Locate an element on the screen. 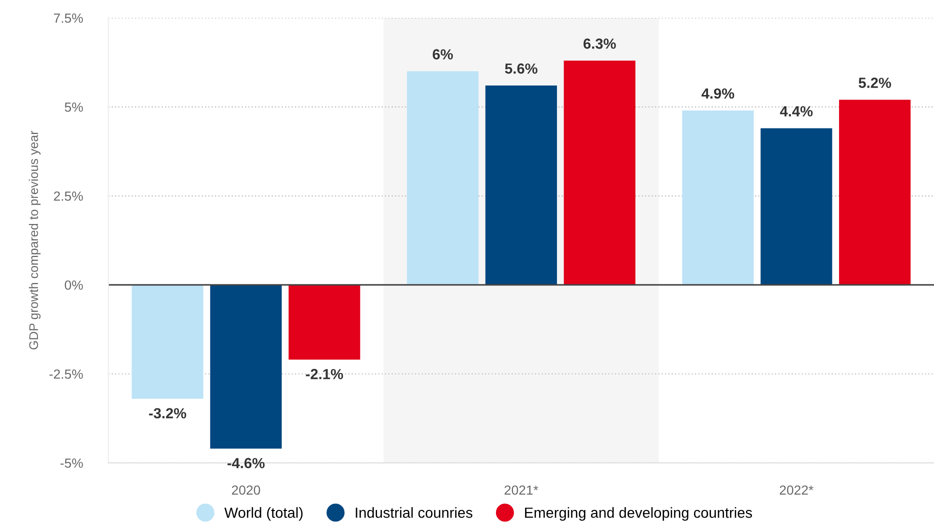  data-label: -2.1% is located at coordinates (325, 374).